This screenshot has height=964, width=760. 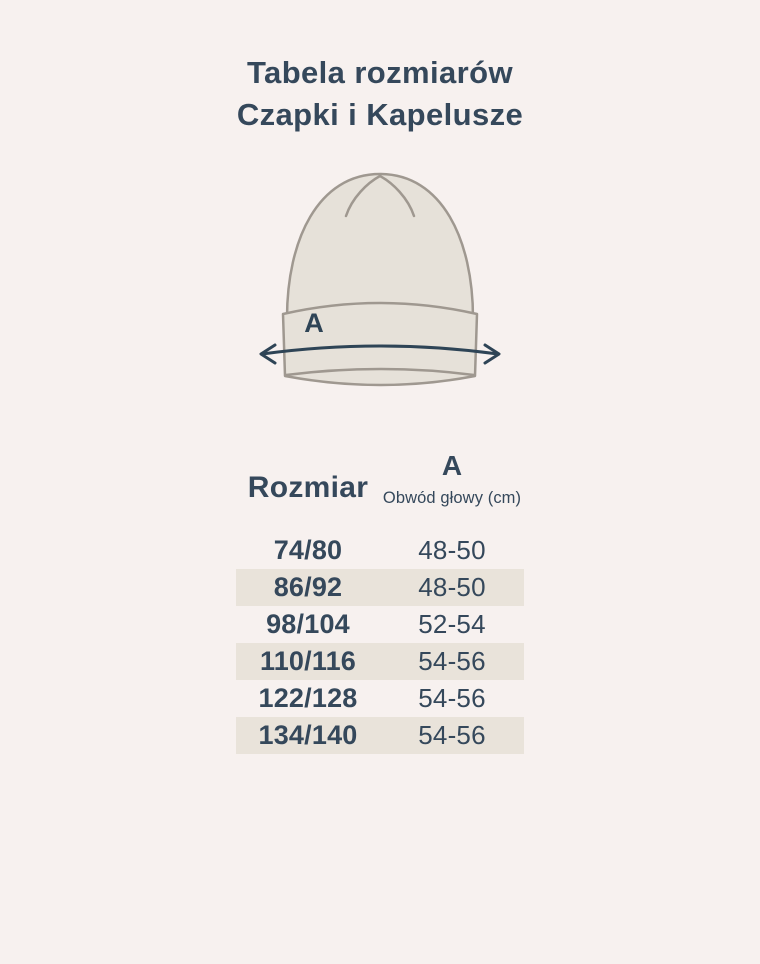 I want to click on size-table-header: Rozmiar A Obwód głowy (cm), so click(x=380, y=479).